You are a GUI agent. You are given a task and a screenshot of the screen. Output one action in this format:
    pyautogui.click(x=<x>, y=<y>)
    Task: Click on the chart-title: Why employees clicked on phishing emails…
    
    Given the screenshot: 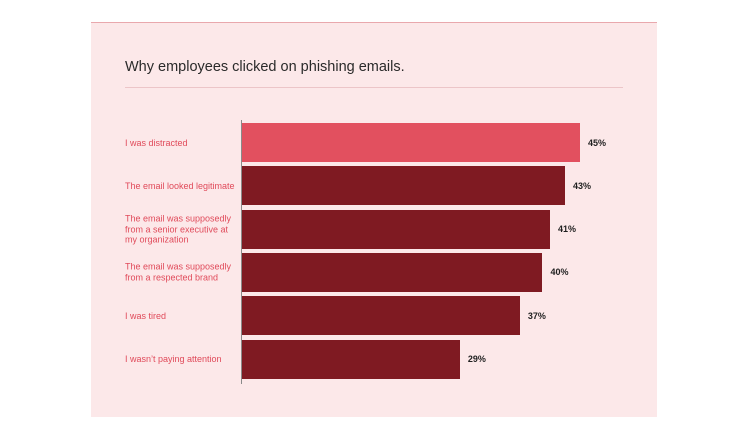 What is the action you would take?
    pyautogui.click(x=265, y=67)
    